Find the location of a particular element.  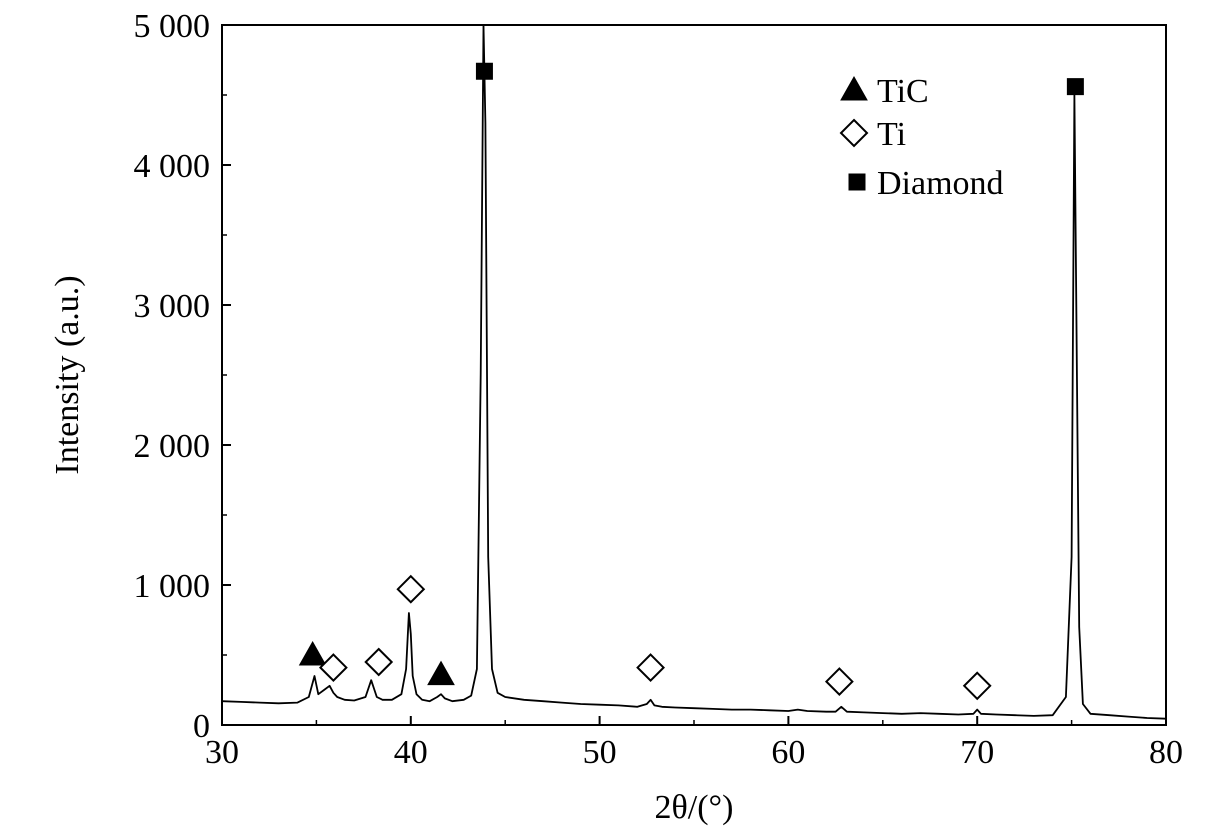

legend-marker-filled-triangle is located at coordinates (854, 88).